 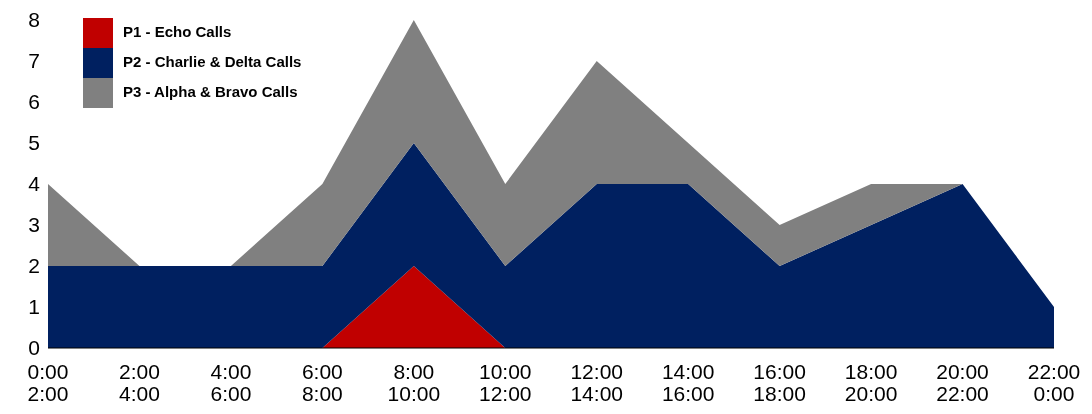 What do you see at coordinates (688, 382) in the screenshot?
I see `x-tick-label: 14:00 16:00` at bounding box center [688, 382].